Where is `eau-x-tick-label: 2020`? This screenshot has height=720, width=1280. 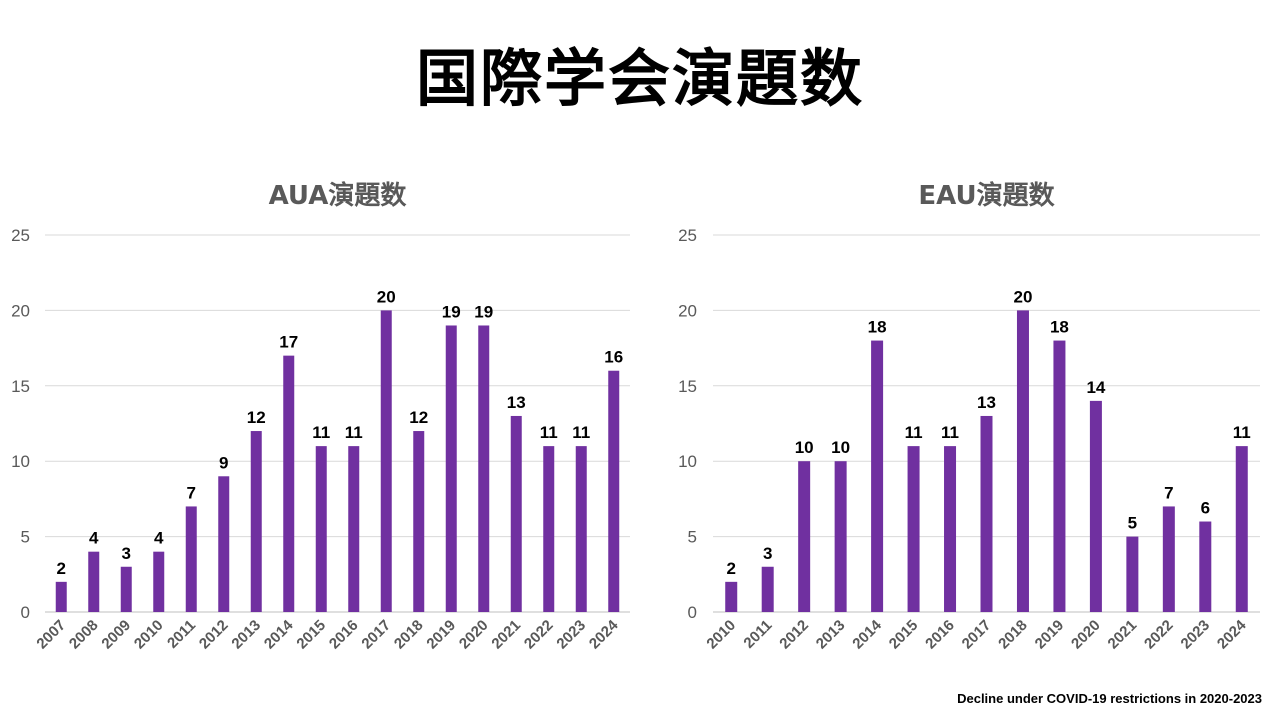
eau-x-tick-label: 2020 is located at coordinates (1086, 635).